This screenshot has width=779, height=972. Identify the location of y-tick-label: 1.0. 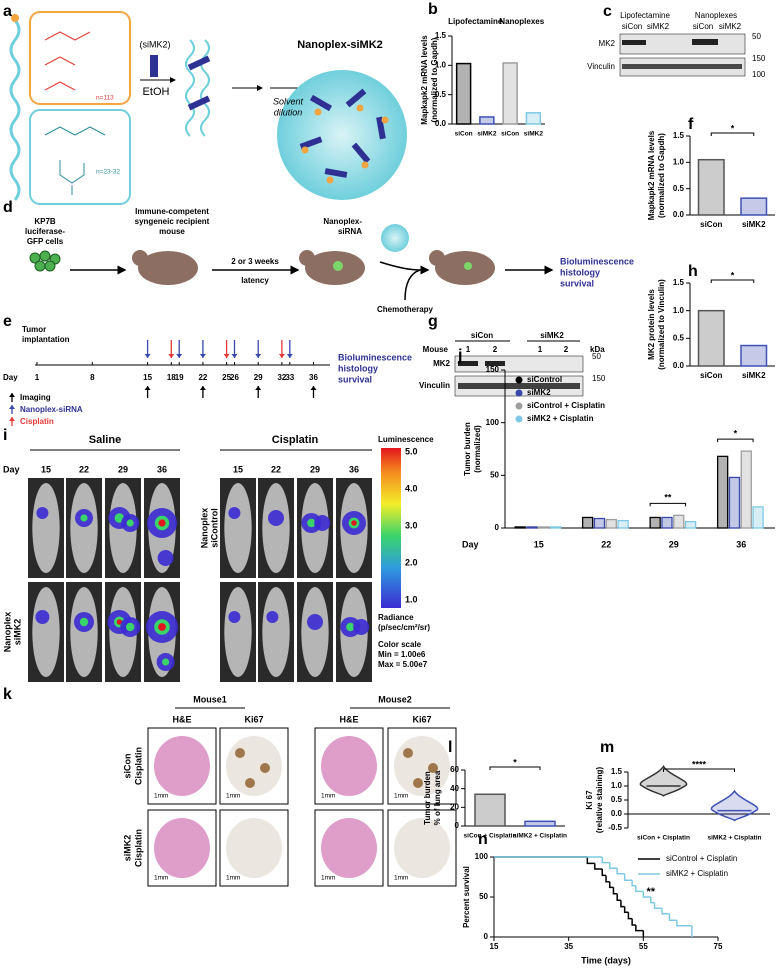
(679, 161).